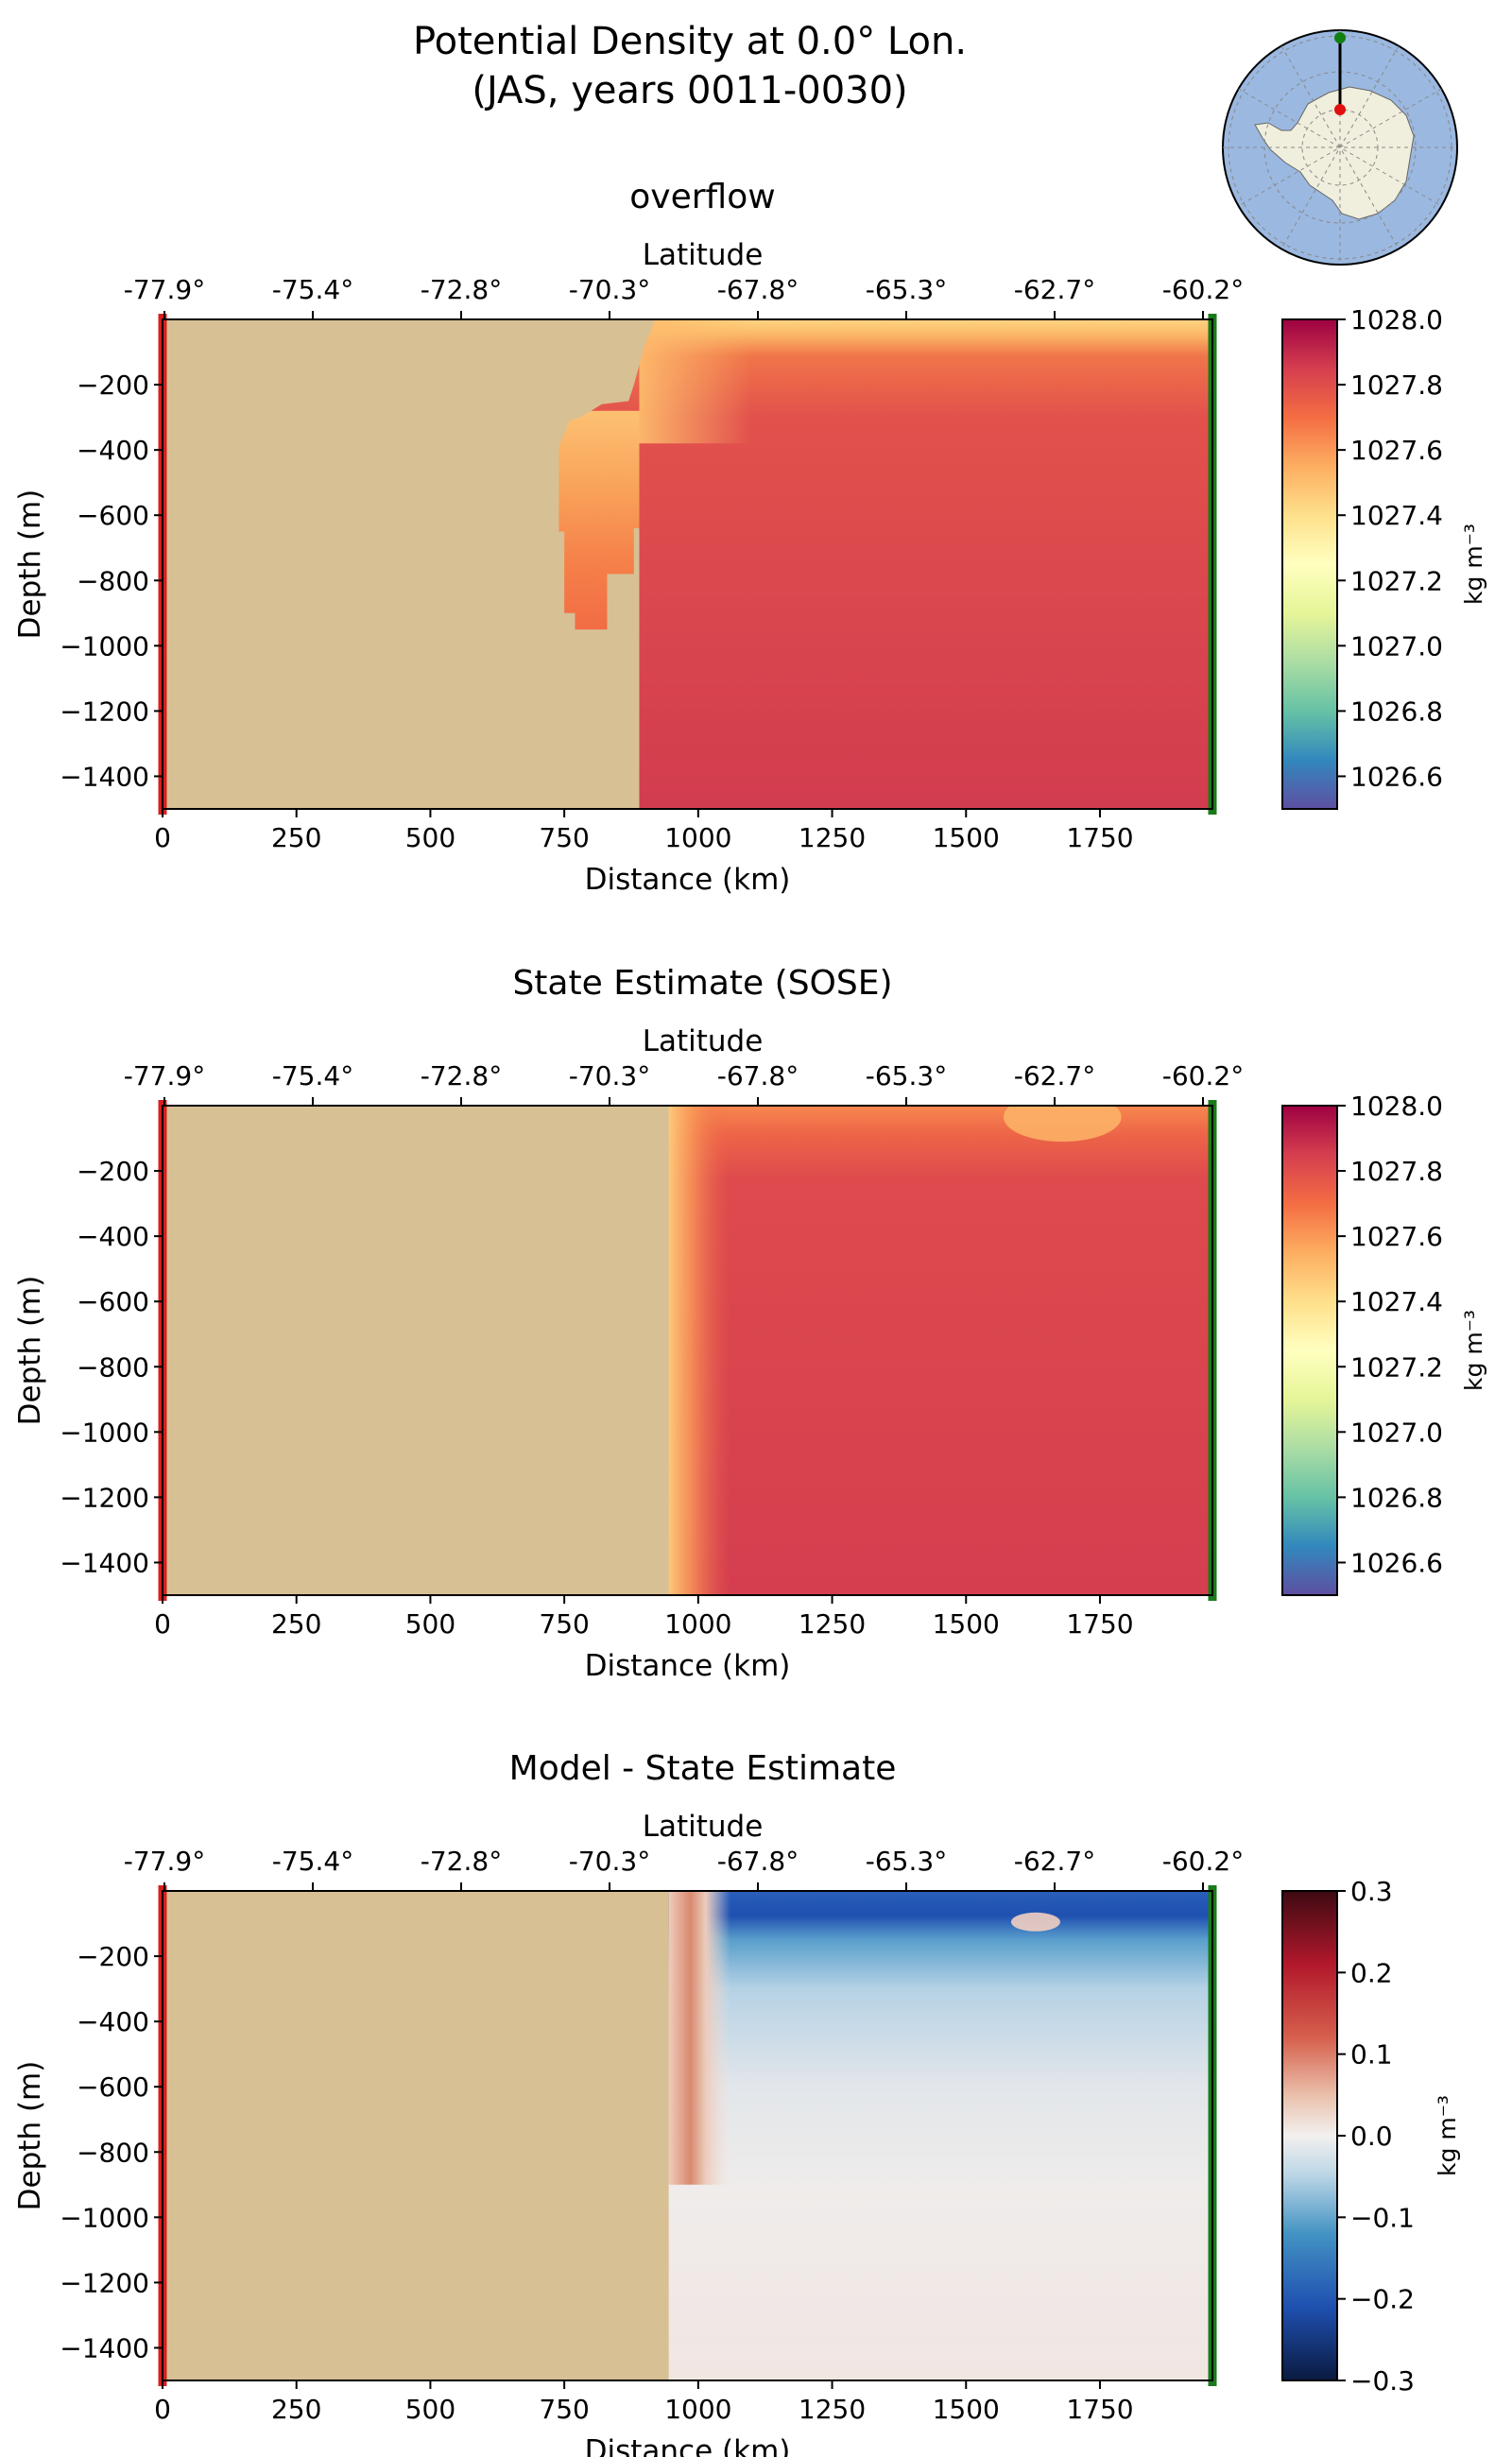 This screenshot has height=2457, width=1512. I want to click on y-tick-label: −1400, so click(104, 776).